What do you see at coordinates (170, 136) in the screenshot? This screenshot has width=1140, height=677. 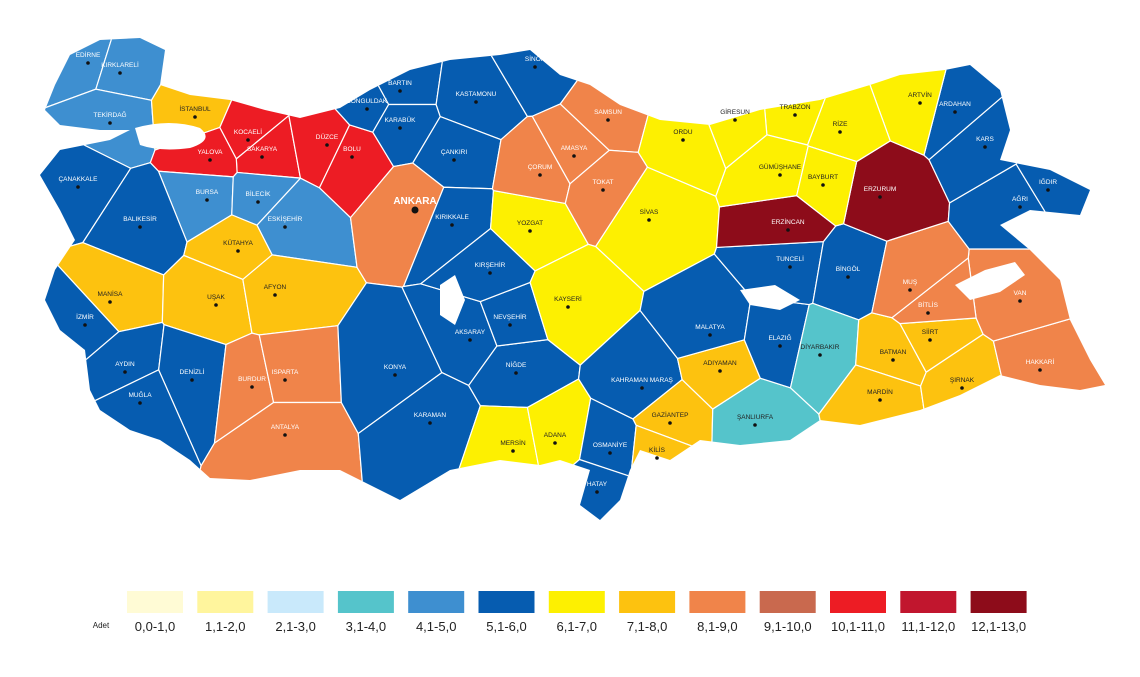 I see `marmara-sea` at bounding box center [170, 136].